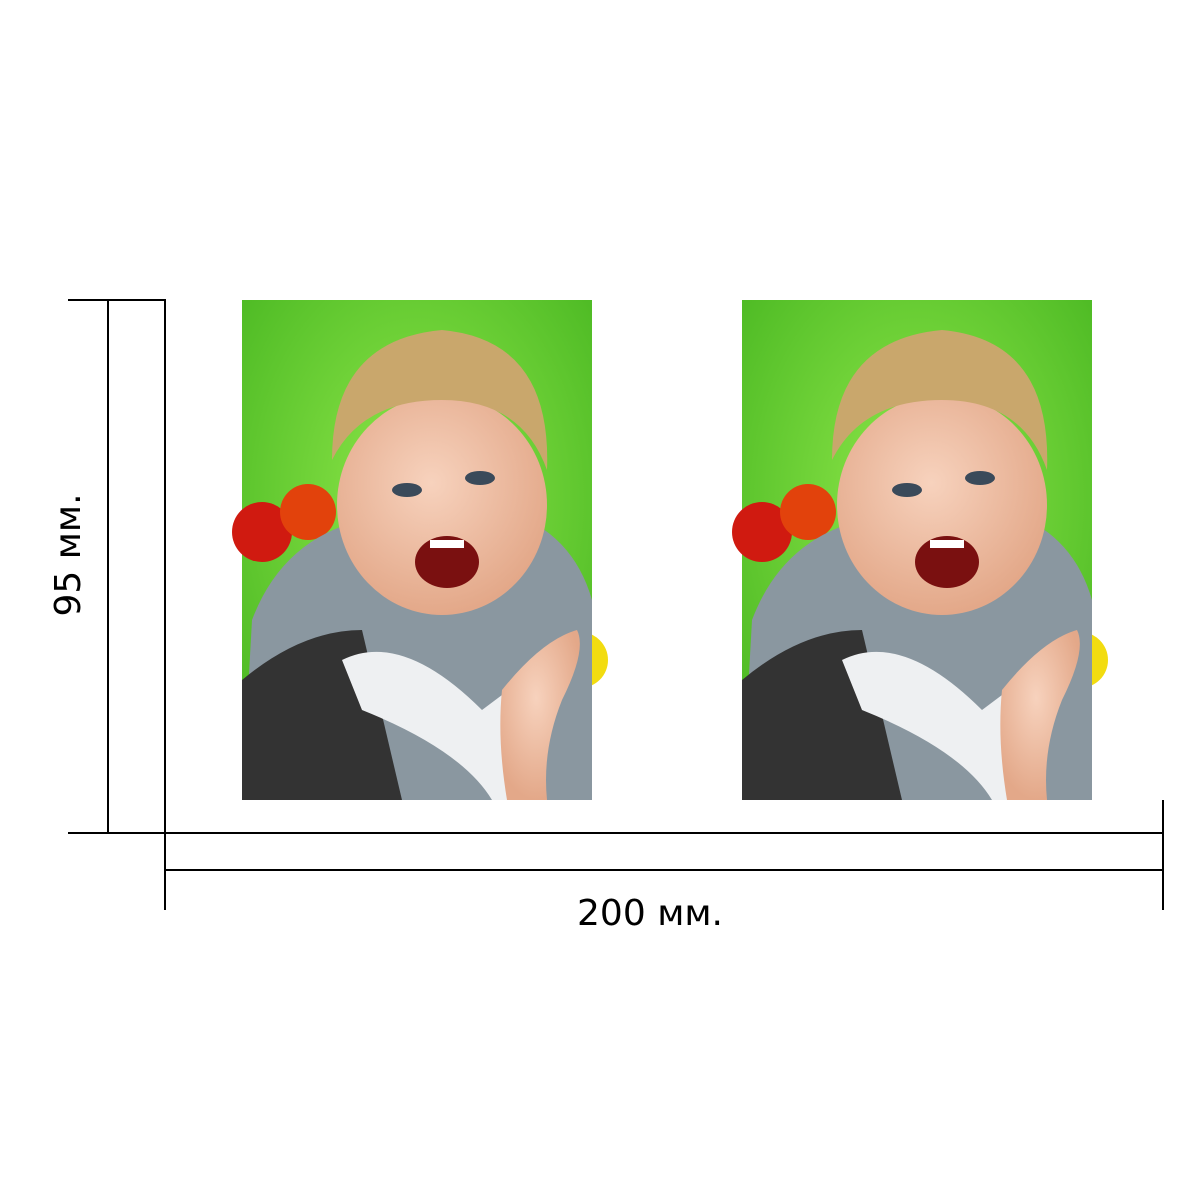  What do you see at coordinates (650, 913) in the screenshot?
I see `width-label: 200 мм.` at bounding box center [650, 913].